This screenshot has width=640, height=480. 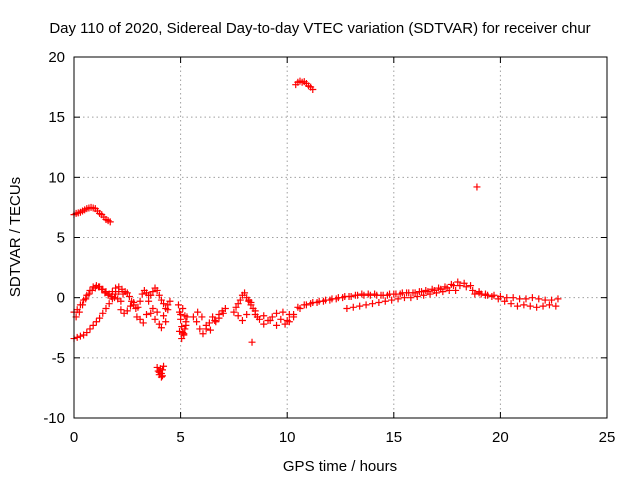 What do you see at coordinates (607, 437) in the screenshot?
I see `x-tick-label: 25` at bounding box center [607, 437].